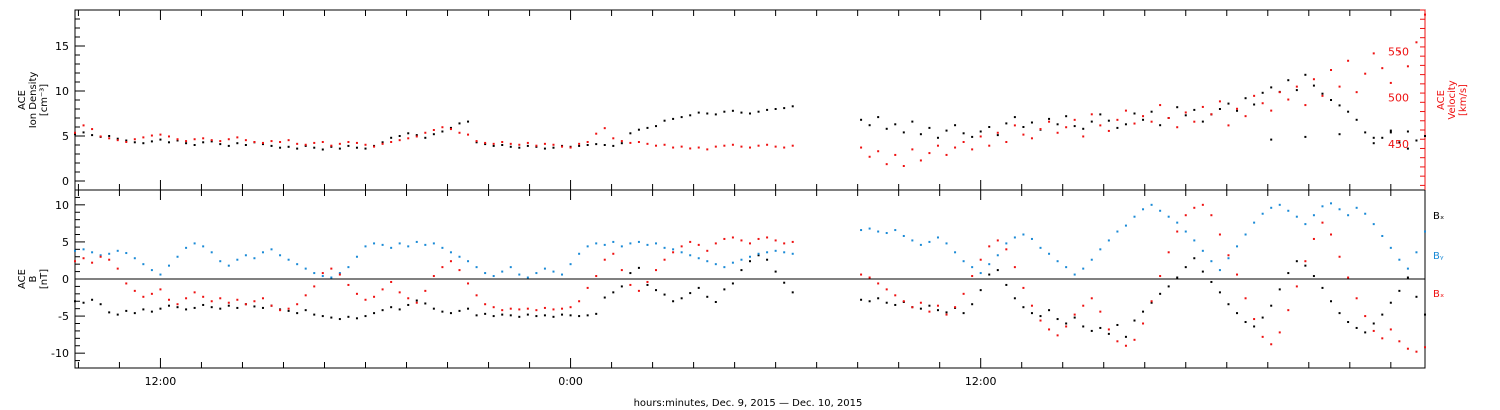  What do you see at coordinates (60, 353) in the screenshot?
I see `b-tick-label: -10` at bounding box center [60, 353].